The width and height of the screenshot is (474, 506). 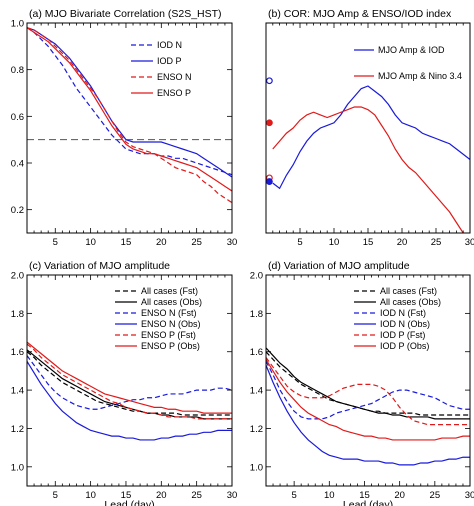 What do you see at coordinates (169, 313) in the screenshot?
I see `legend-label: ENSO N (Fst)` at bounding box center [169, 313].